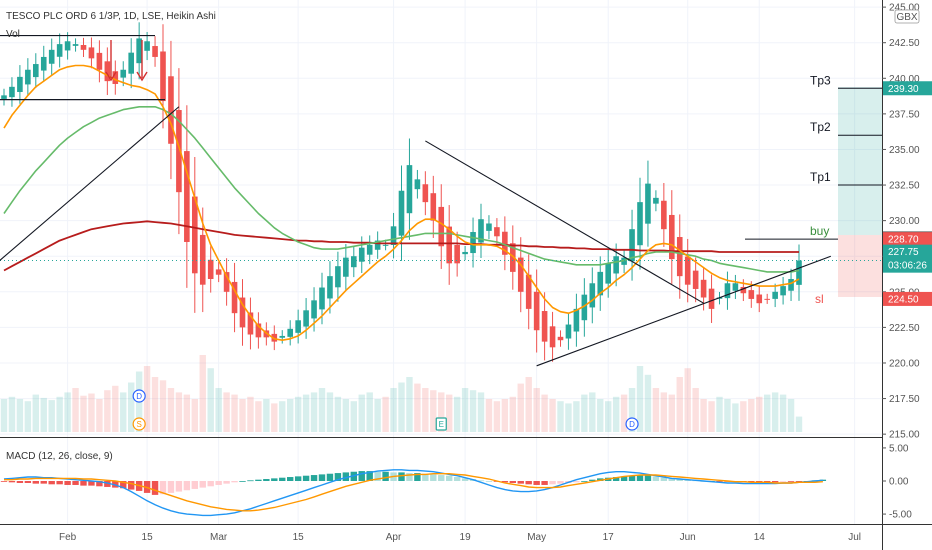 This screenshot has width=932, height=550. I want to click on event-marker: E, so click(441, 424).